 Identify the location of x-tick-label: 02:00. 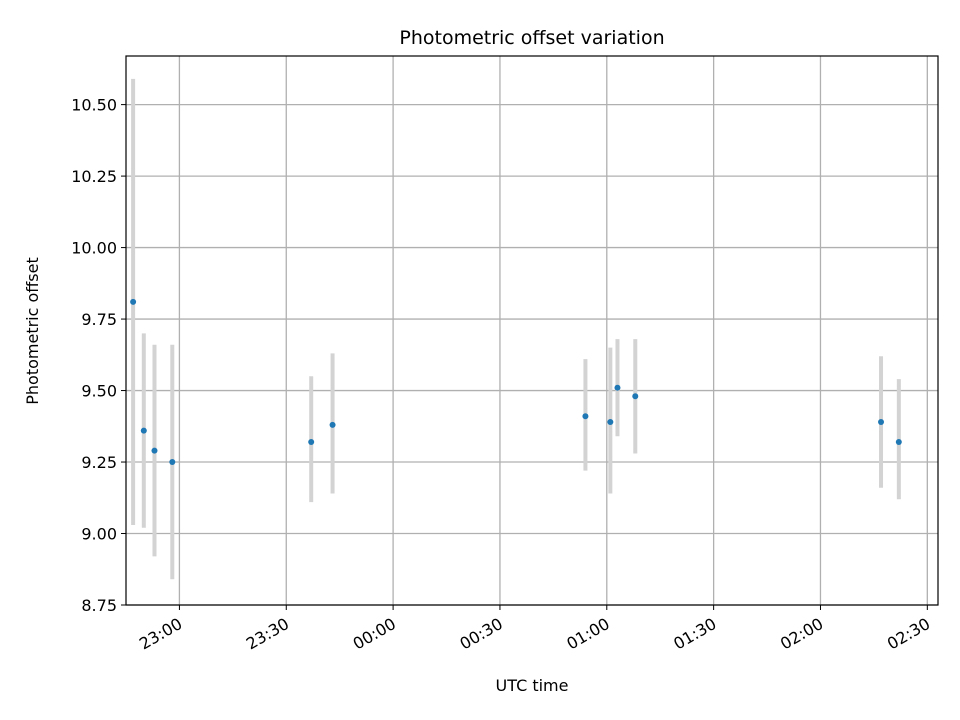
(801, 634).